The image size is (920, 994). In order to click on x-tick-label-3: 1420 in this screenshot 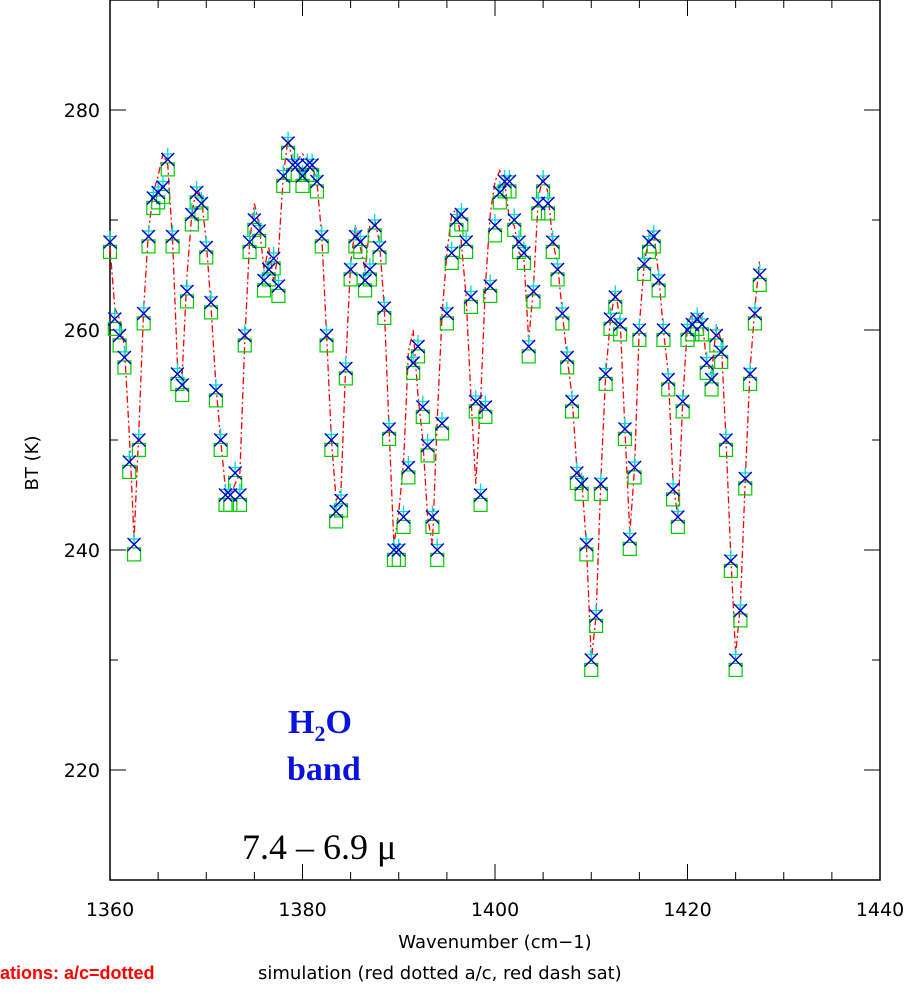, I will do `click(687, 910)`.